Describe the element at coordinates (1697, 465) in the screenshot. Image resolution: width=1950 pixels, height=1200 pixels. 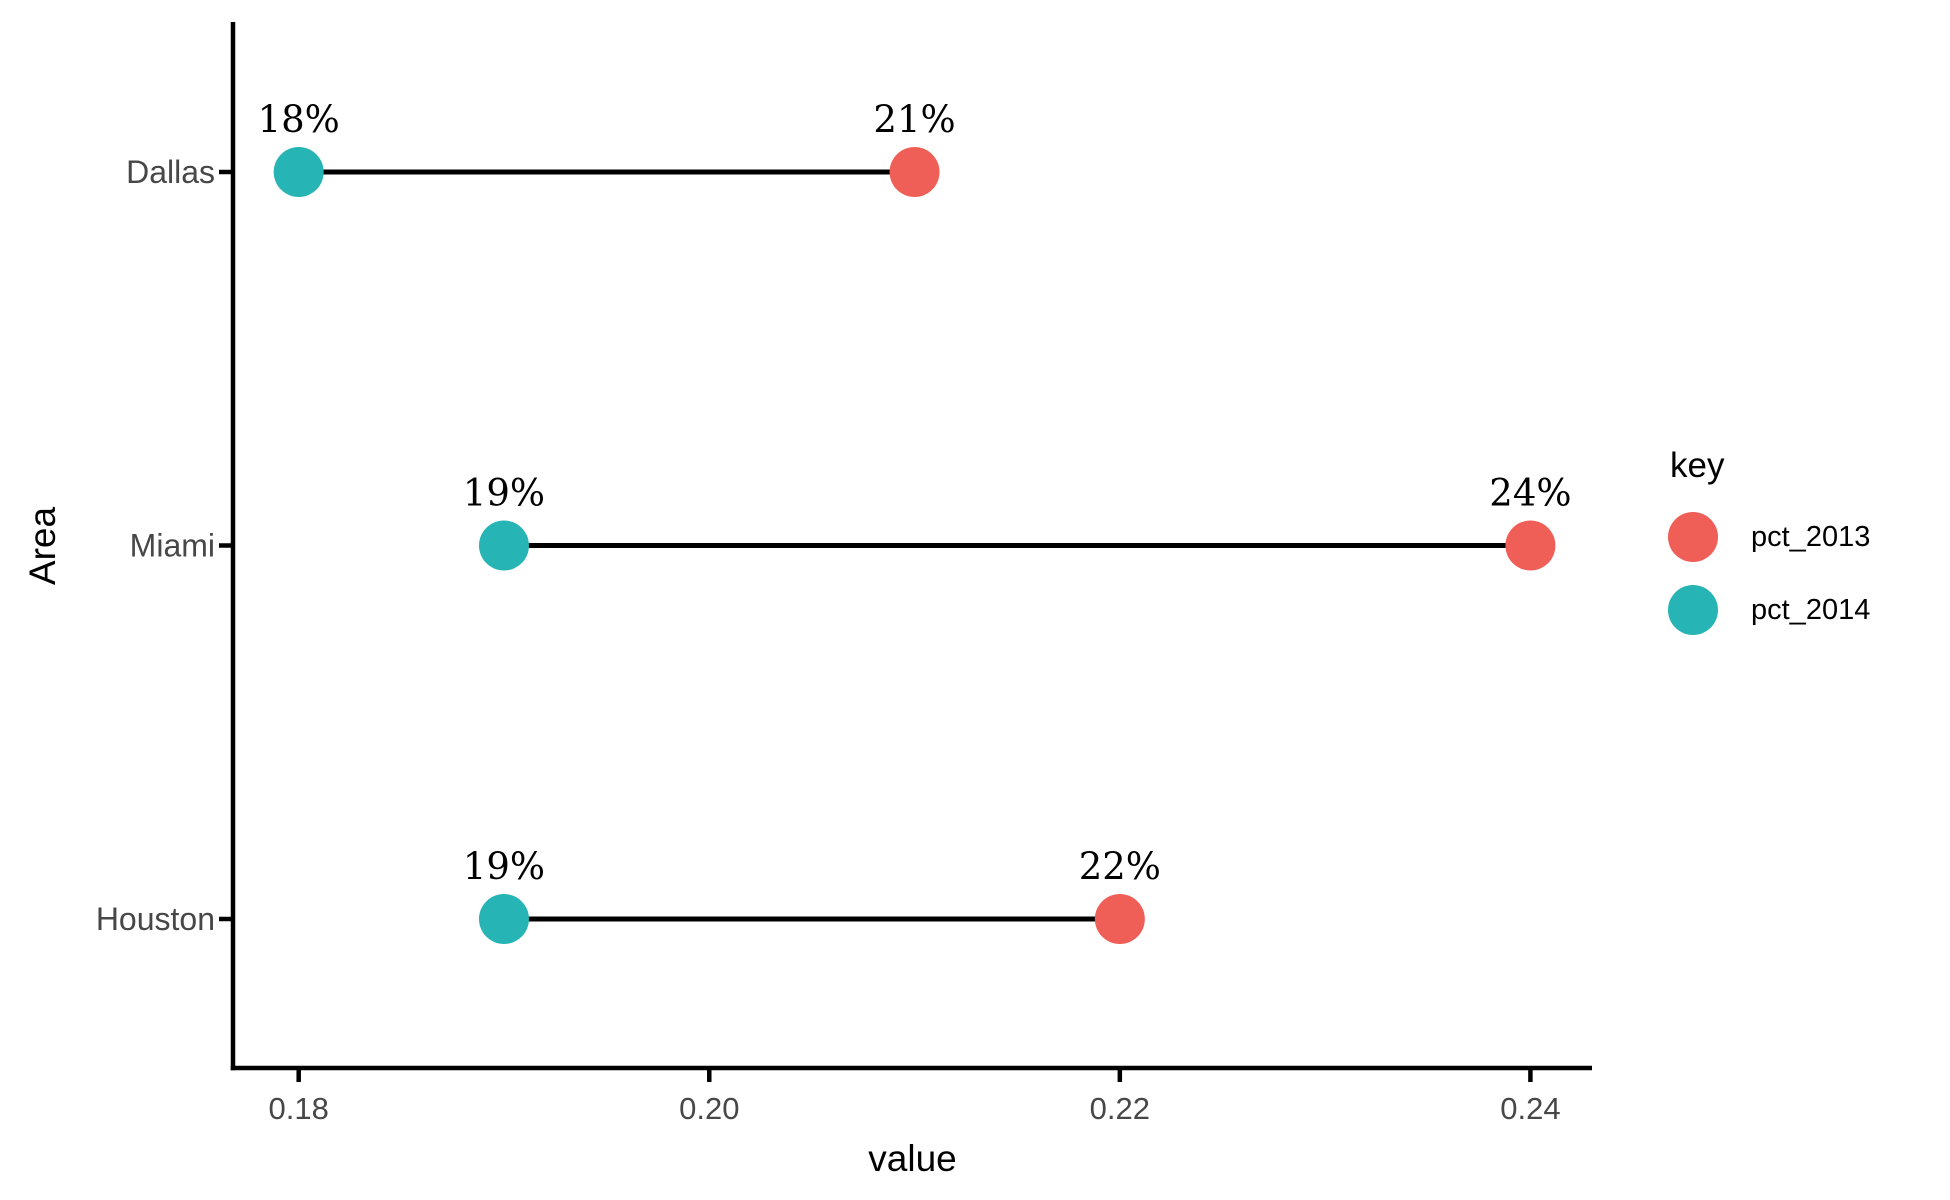
I see `legend-title: key` at that location.